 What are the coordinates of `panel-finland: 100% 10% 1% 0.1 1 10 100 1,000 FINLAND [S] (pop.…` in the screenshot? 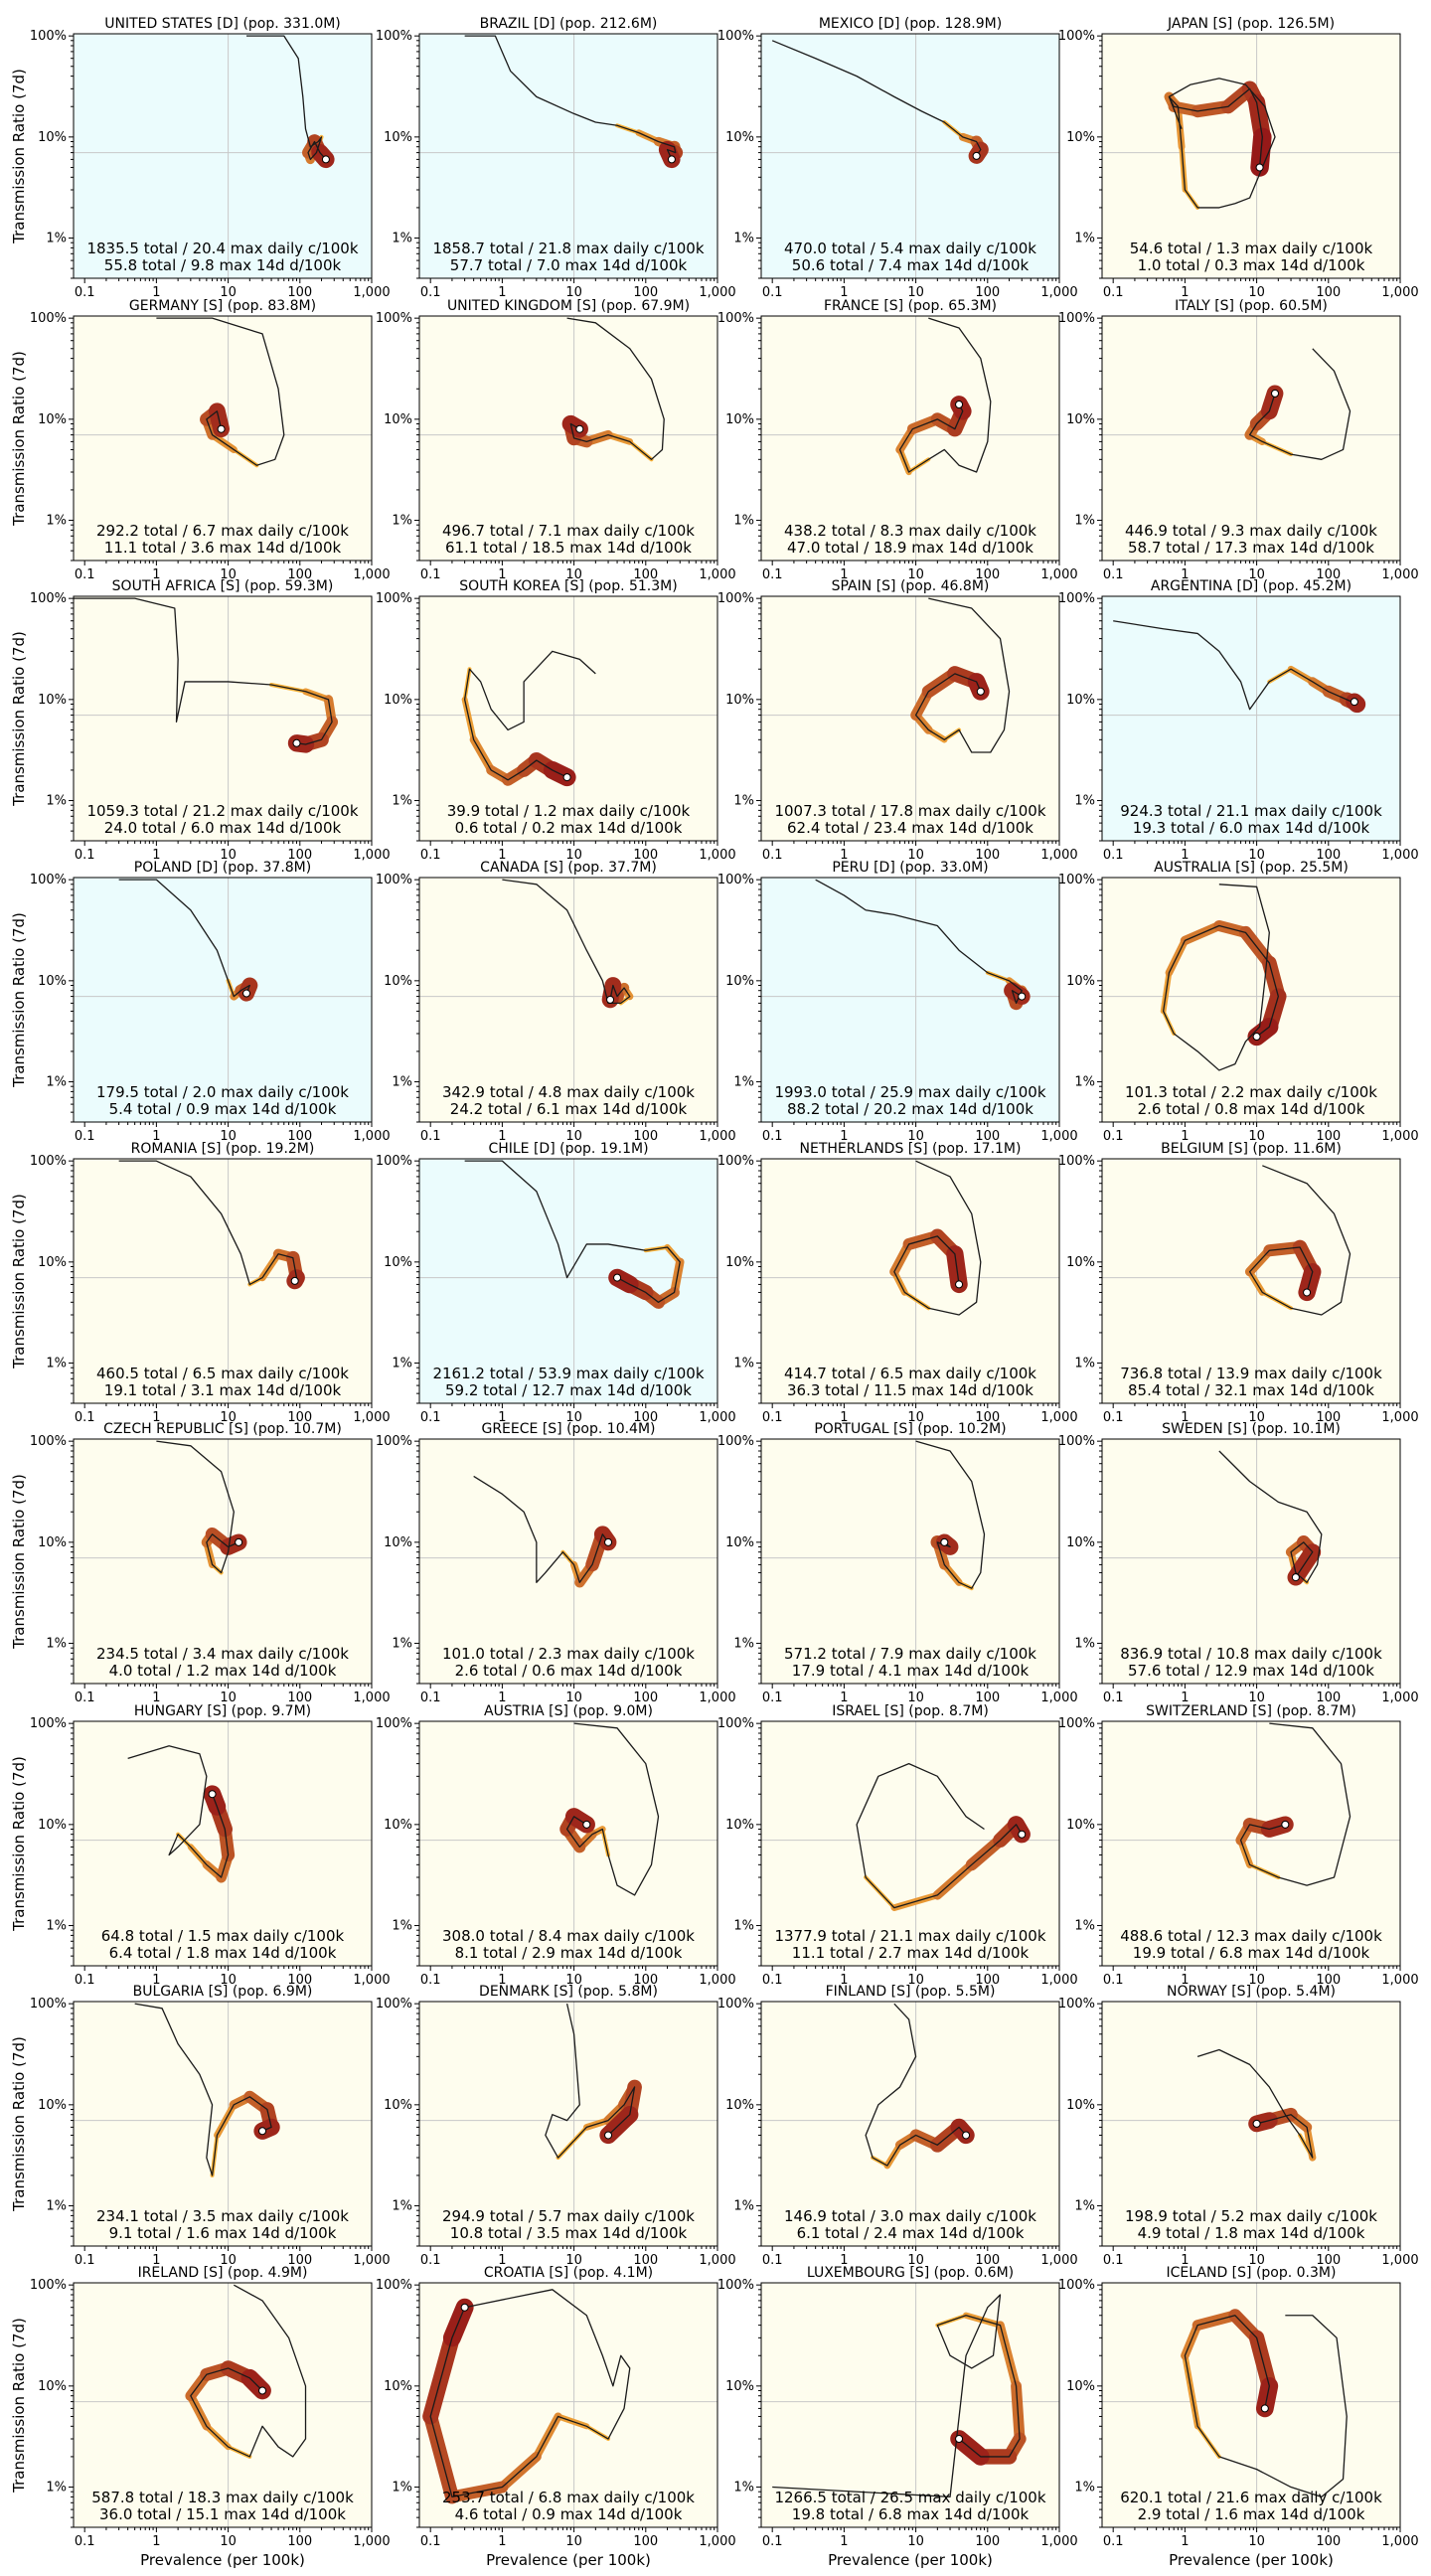 It's located at (897, 2126).